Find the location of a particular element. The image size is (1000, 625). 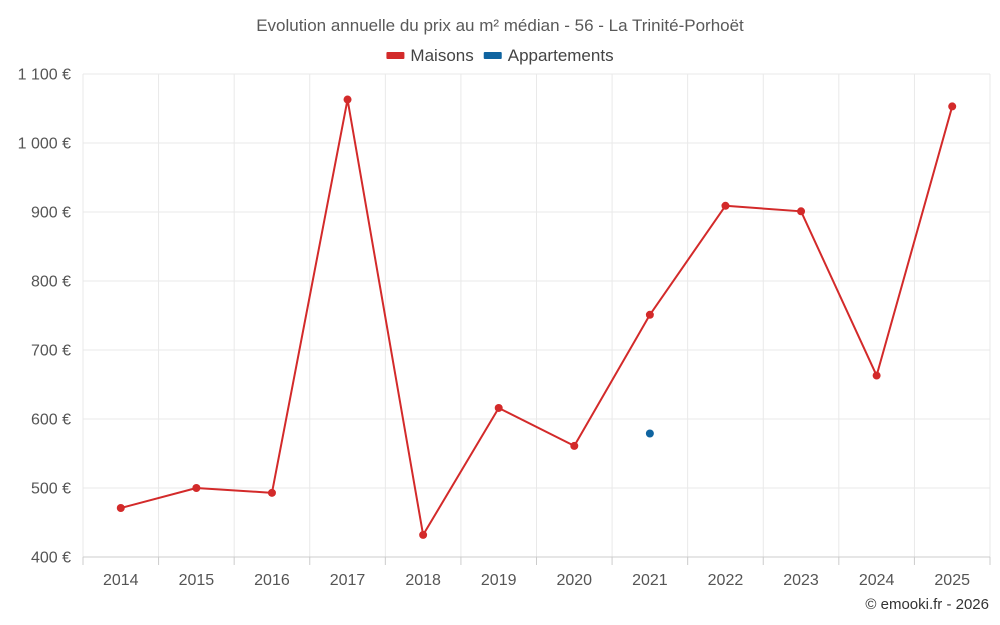

x-tick-label: 2014 is located at coordinates (121, 580).